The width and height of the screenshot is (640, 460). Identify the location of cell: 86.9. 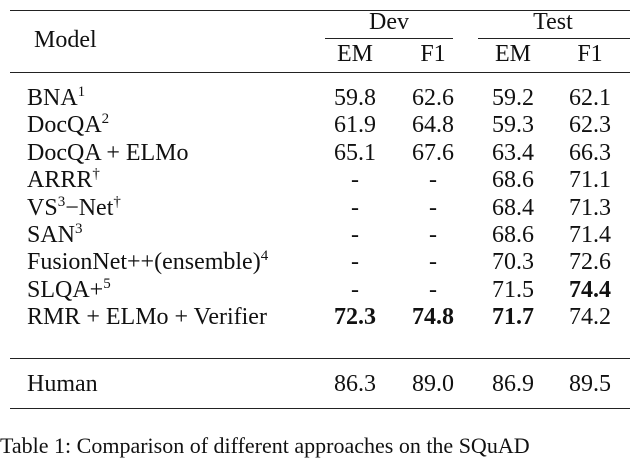
(513, 384).